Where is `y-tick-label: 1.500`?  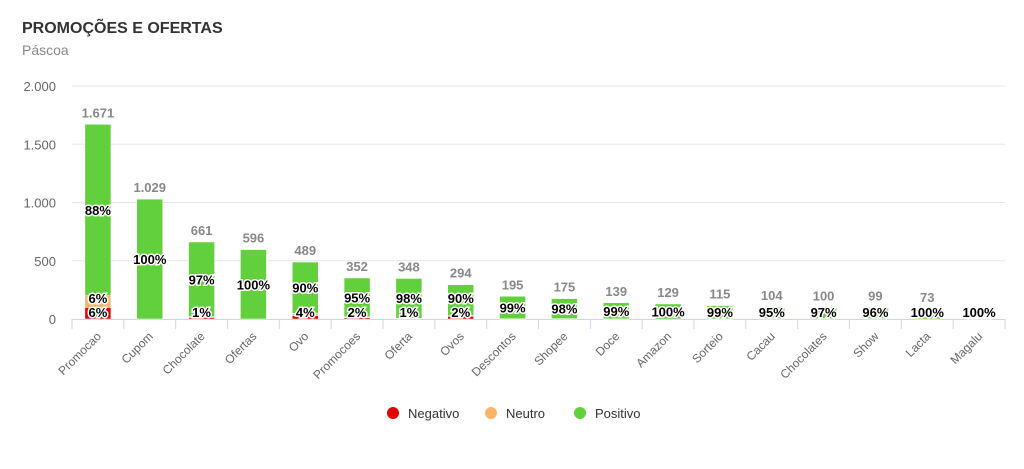 y-tick-label: 1.500 is located at coordinates (39, 144).